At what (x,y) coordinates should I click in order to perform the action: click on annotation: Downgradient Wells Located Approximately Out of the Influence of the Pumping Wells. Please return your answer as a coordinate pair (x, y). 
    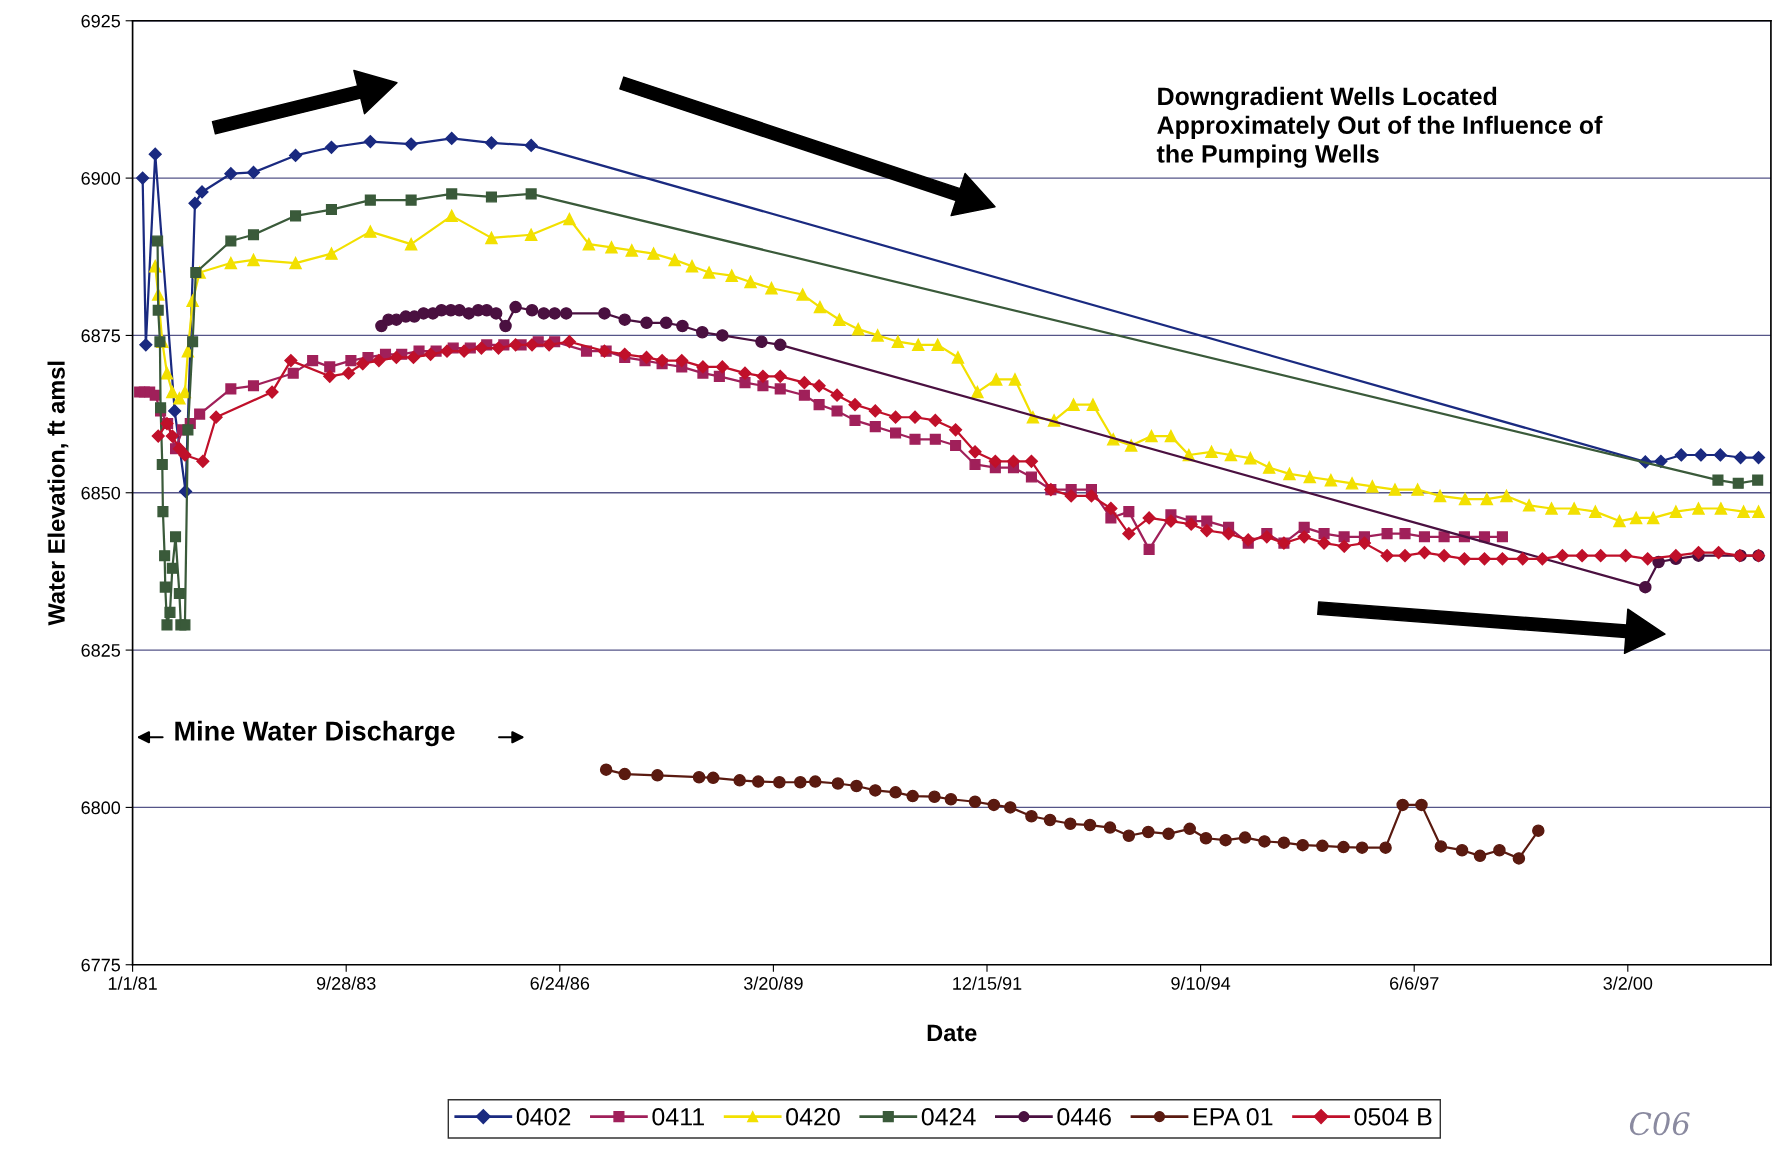
    Looking at the image, I should click on (1379, 127).